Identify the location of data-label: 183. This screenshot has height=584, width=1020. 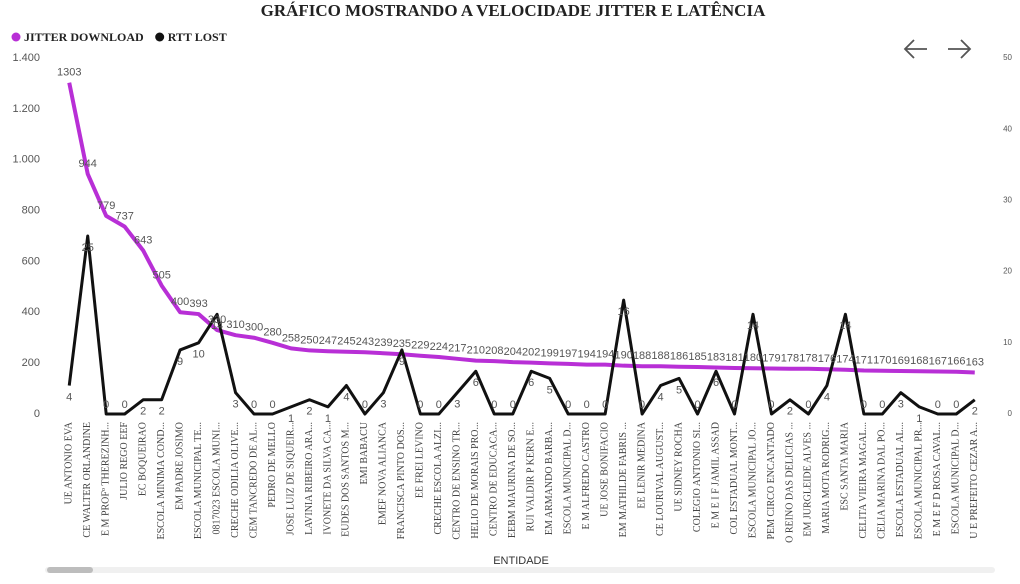
(716, 357).